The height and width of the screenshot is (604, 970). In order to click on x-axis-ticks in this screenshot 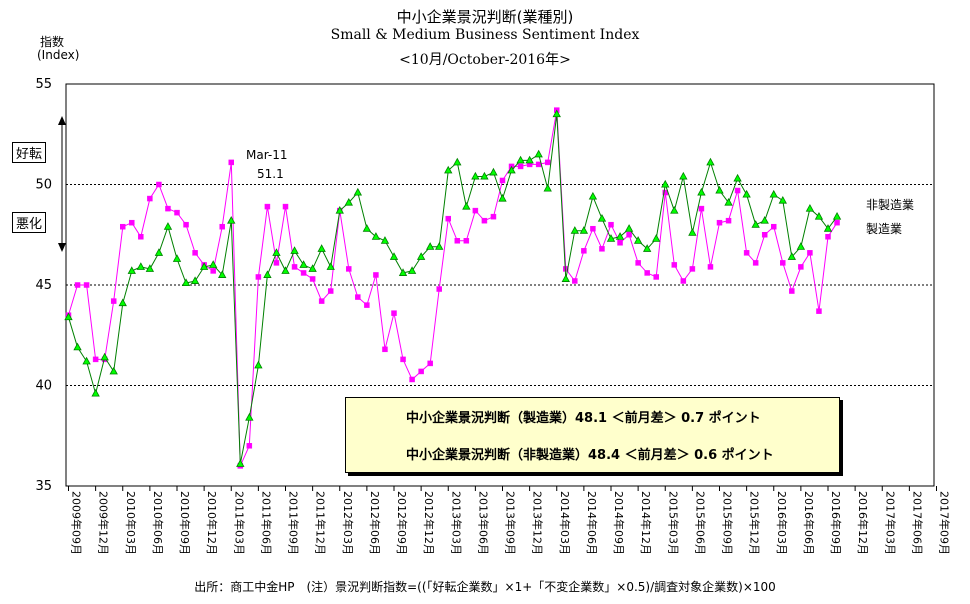, I will do `click(502, 488)`.